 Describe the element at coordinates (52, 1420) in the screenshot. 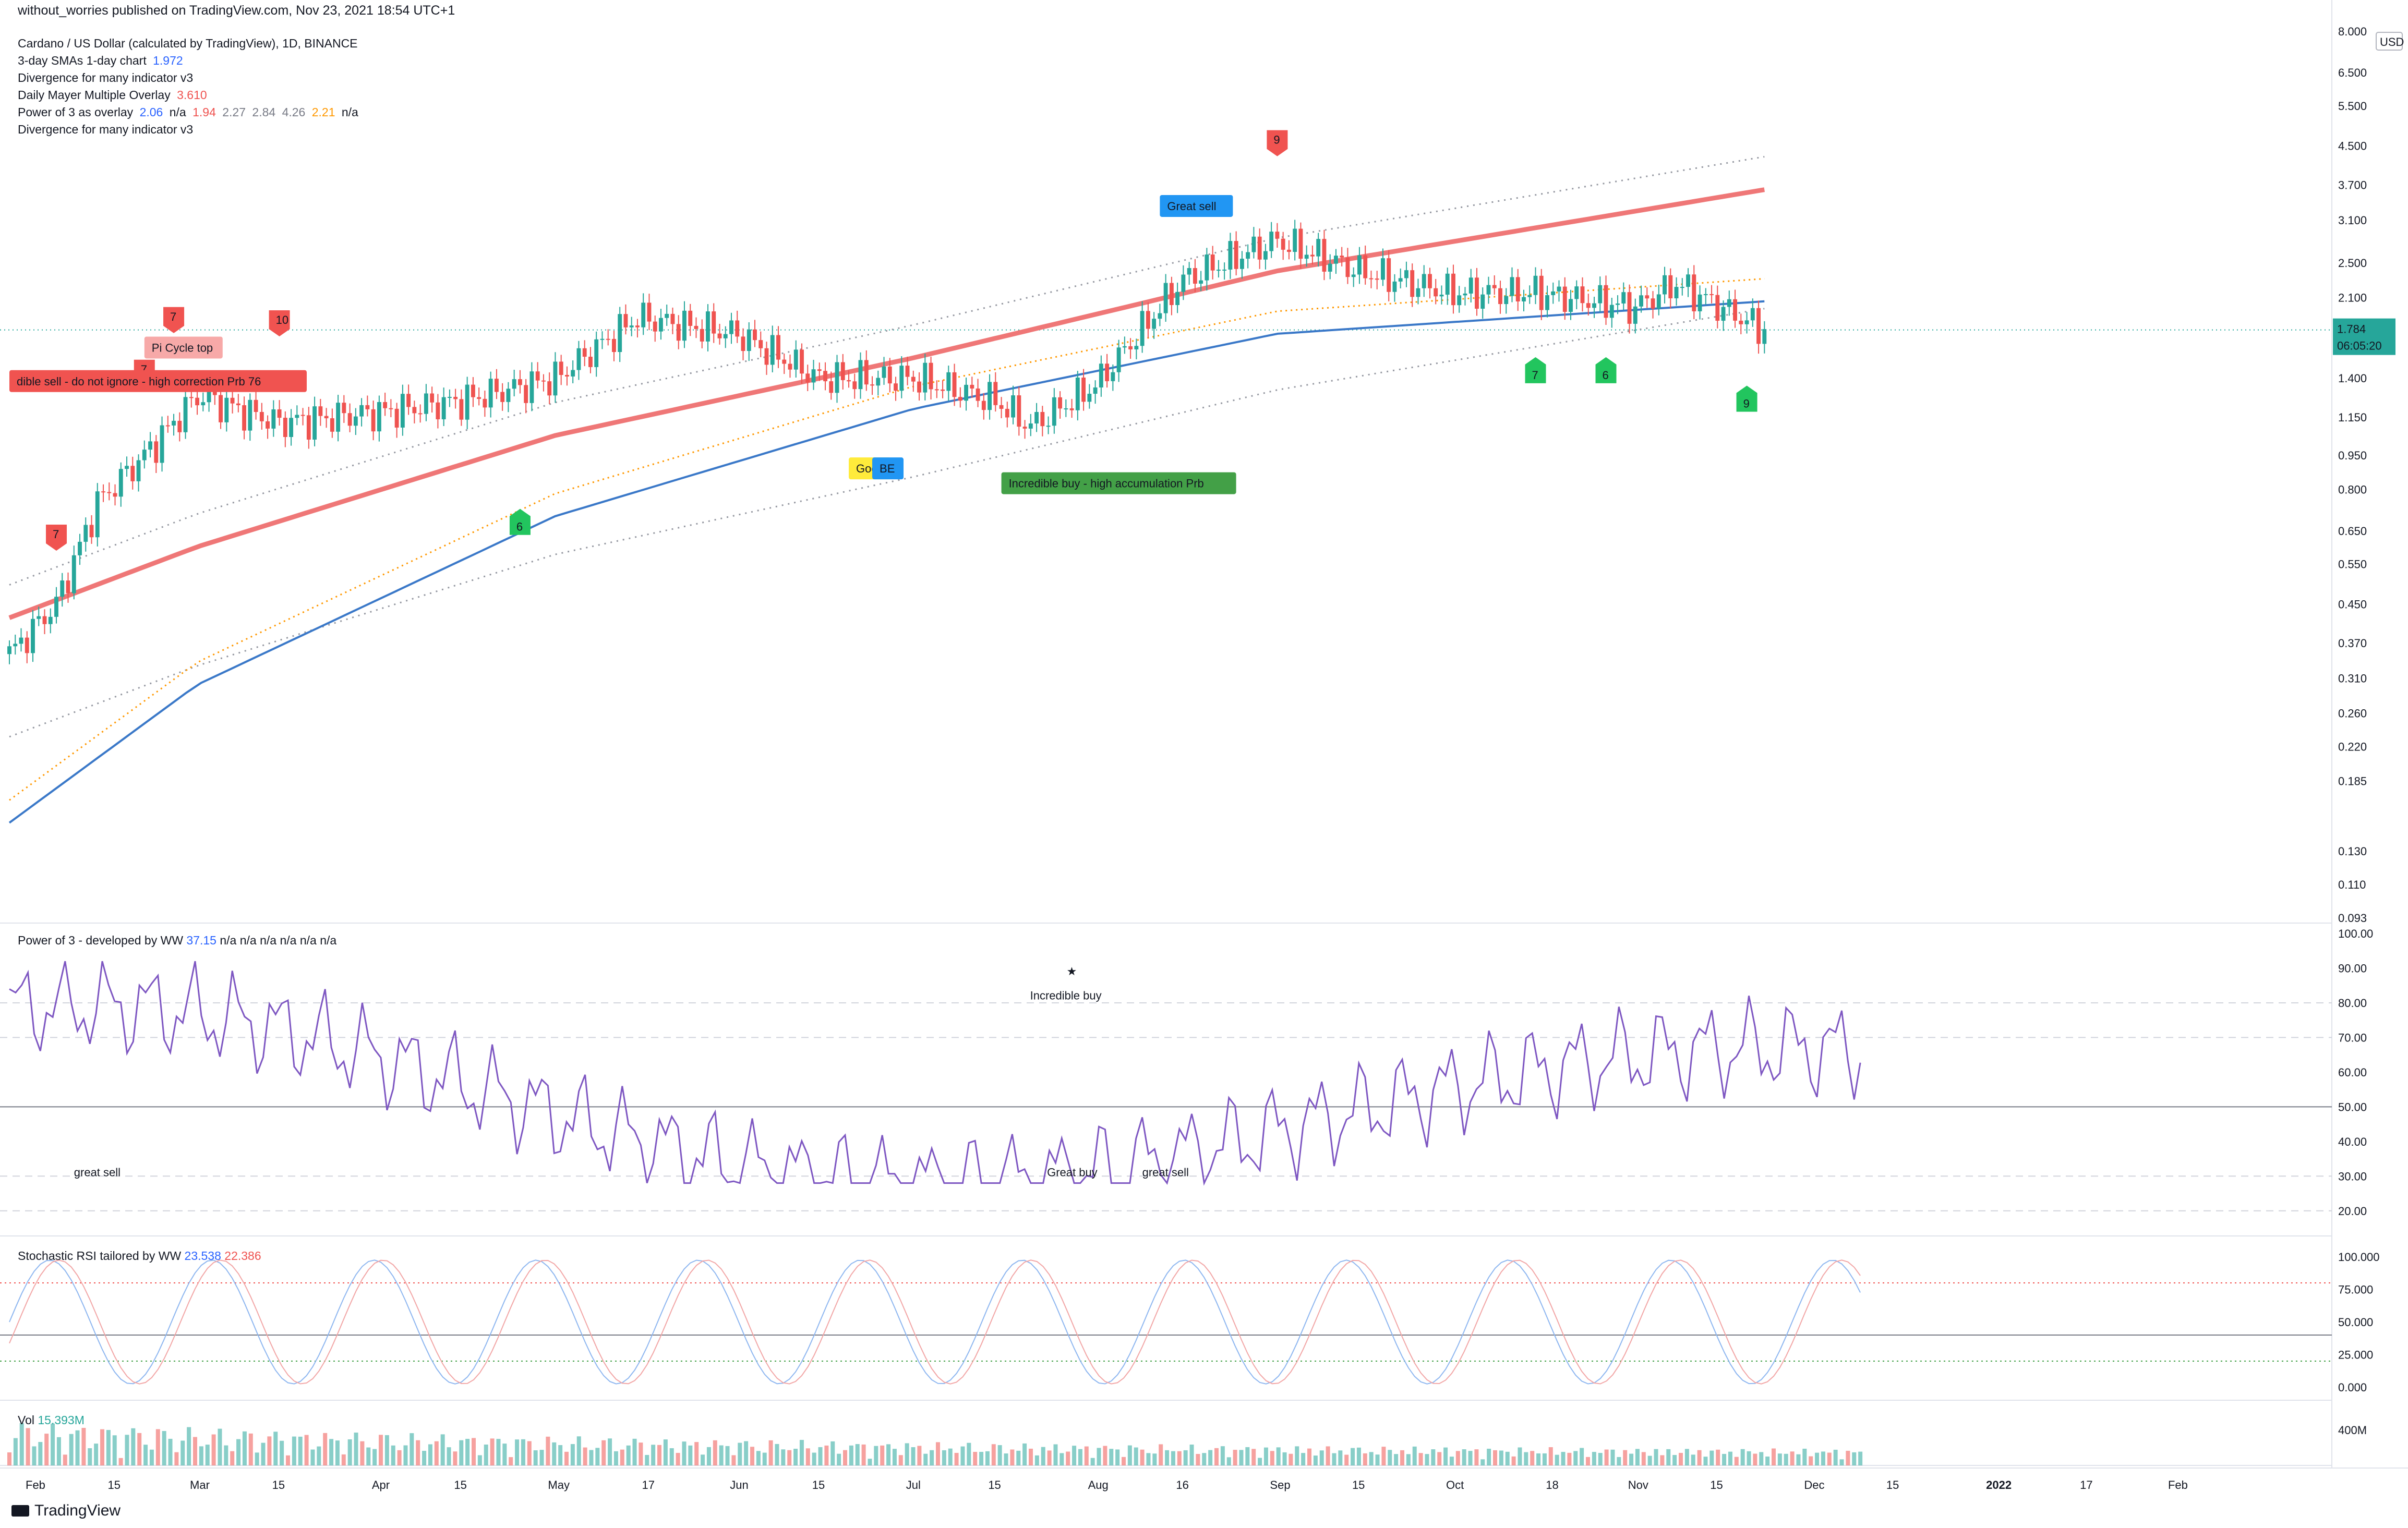

I see `volume-pane-title: Vol 15.393M` at that location.